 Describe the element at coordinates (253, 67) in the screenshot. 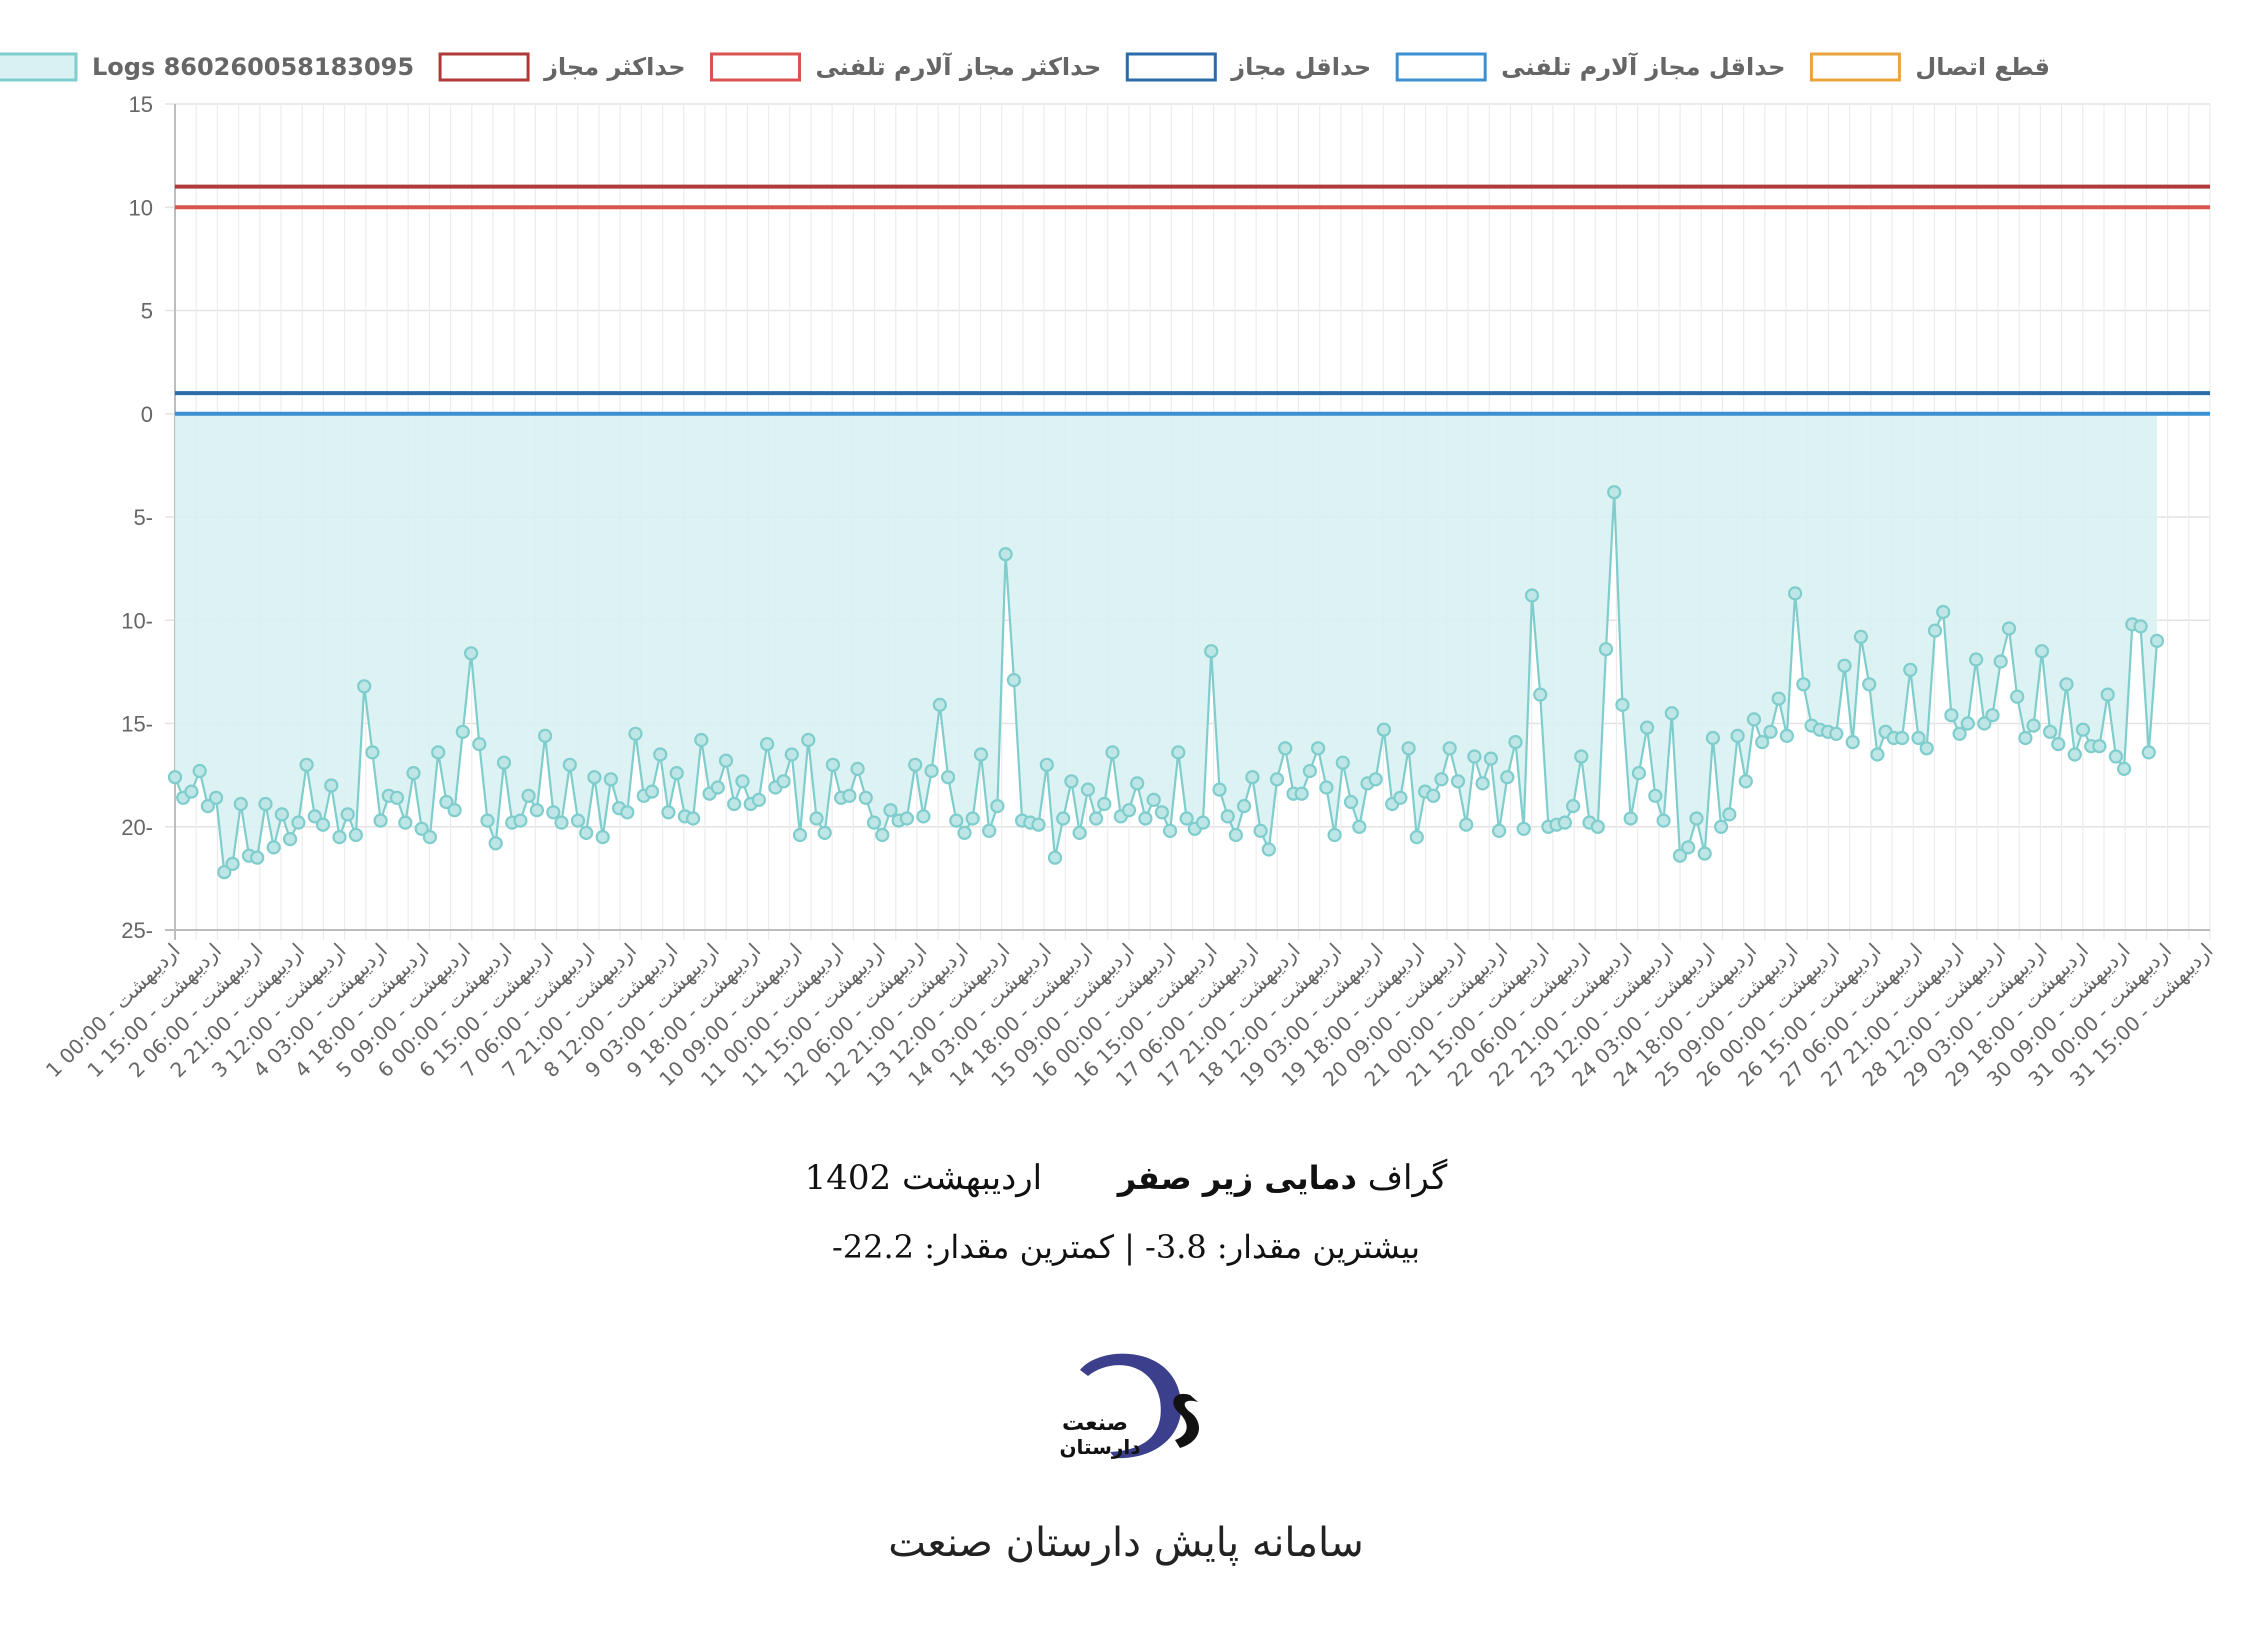

I see `legend-label: Logs 860260058183095` at that location.